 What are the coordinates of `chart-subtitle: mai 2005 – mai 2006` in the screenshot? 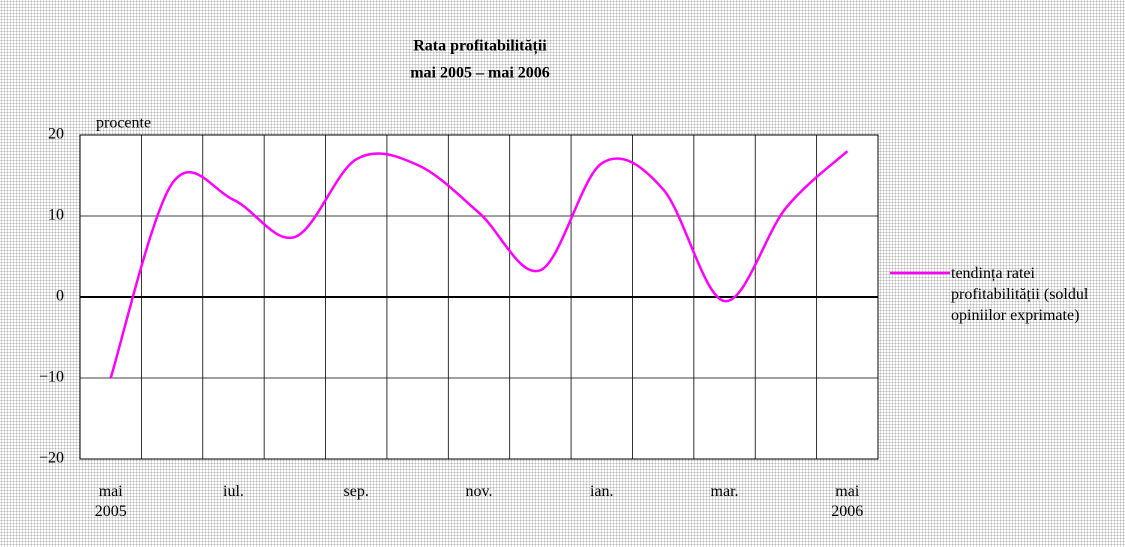 It's located at (480, 73).